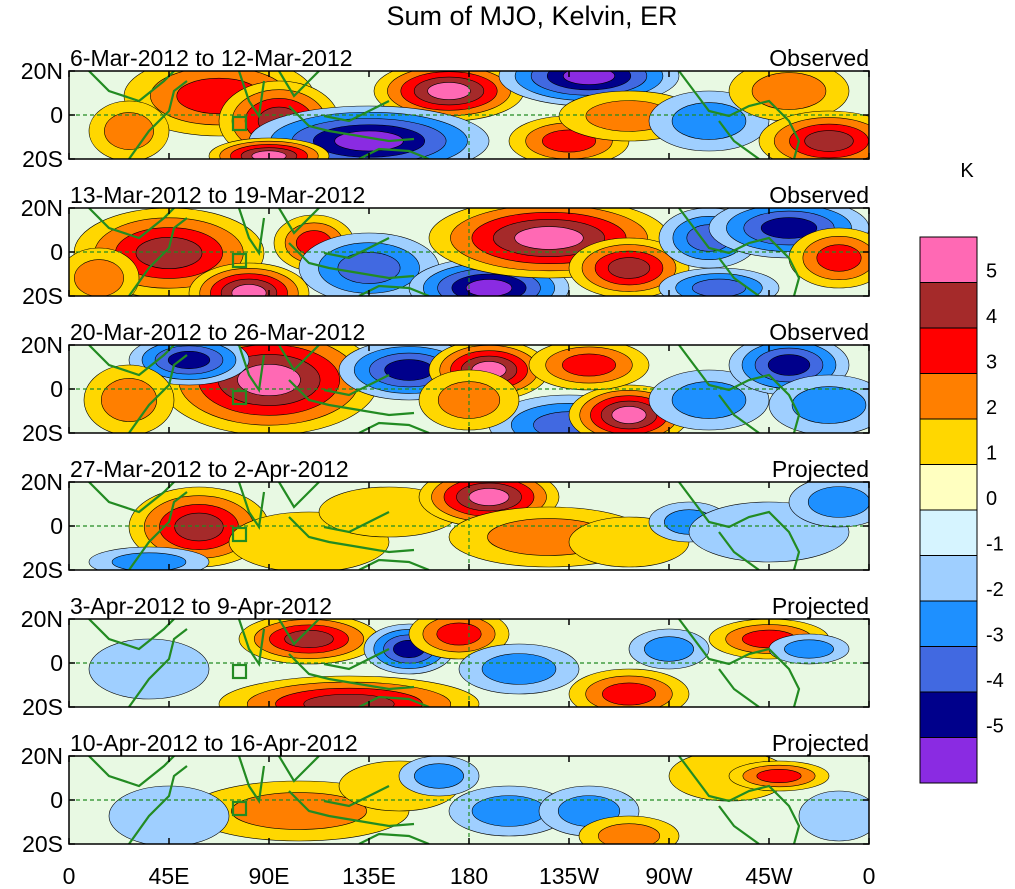 Image resolution: width=1015 pixels, height=889 pixels. What do you see at coordinates (217, 195) in the screenshot?
I see `panel-date-range: 13-Mar-2012 to 19-Mar-2012` at bounding box center [217, 195].